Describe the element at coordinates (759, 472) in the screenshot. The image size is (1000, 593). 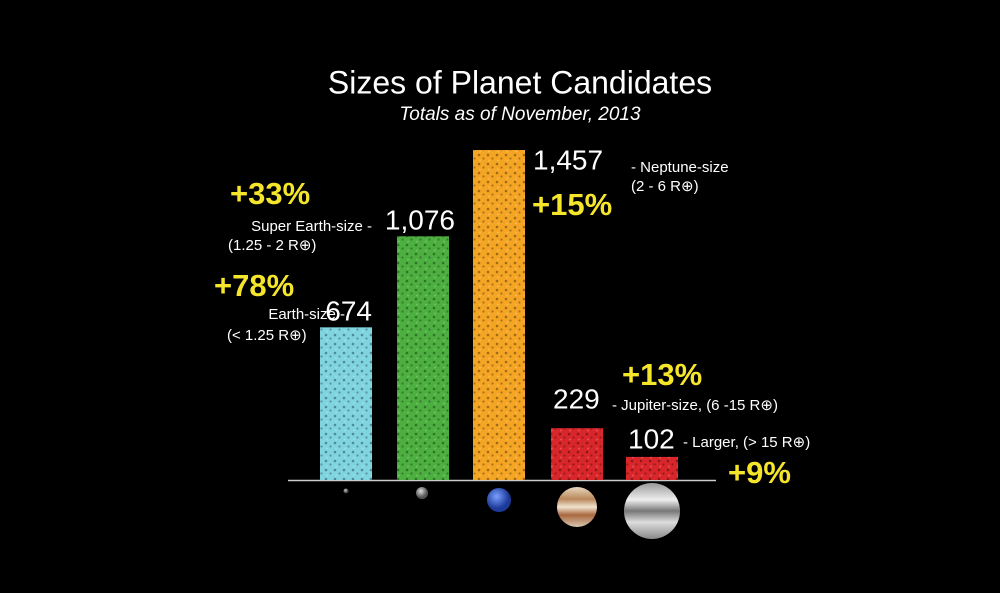
I see `change-label: +9%` at that location.